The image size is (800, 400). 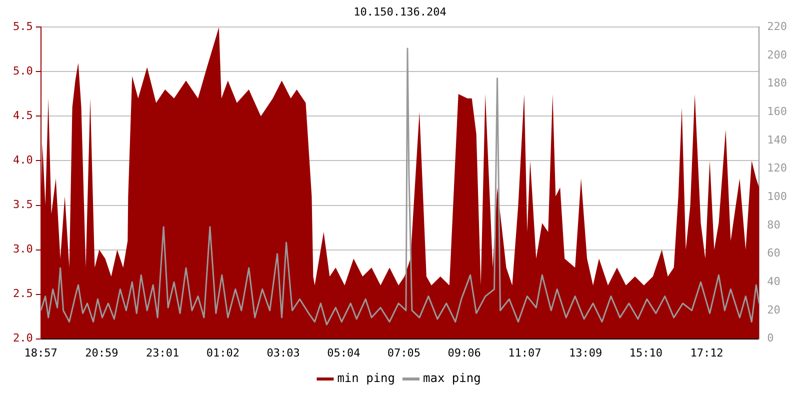 What do you see at coordinates (344, 353) in the screenshot?
I see `x-tick-label: 05:04` at bounding box center [344, 353].